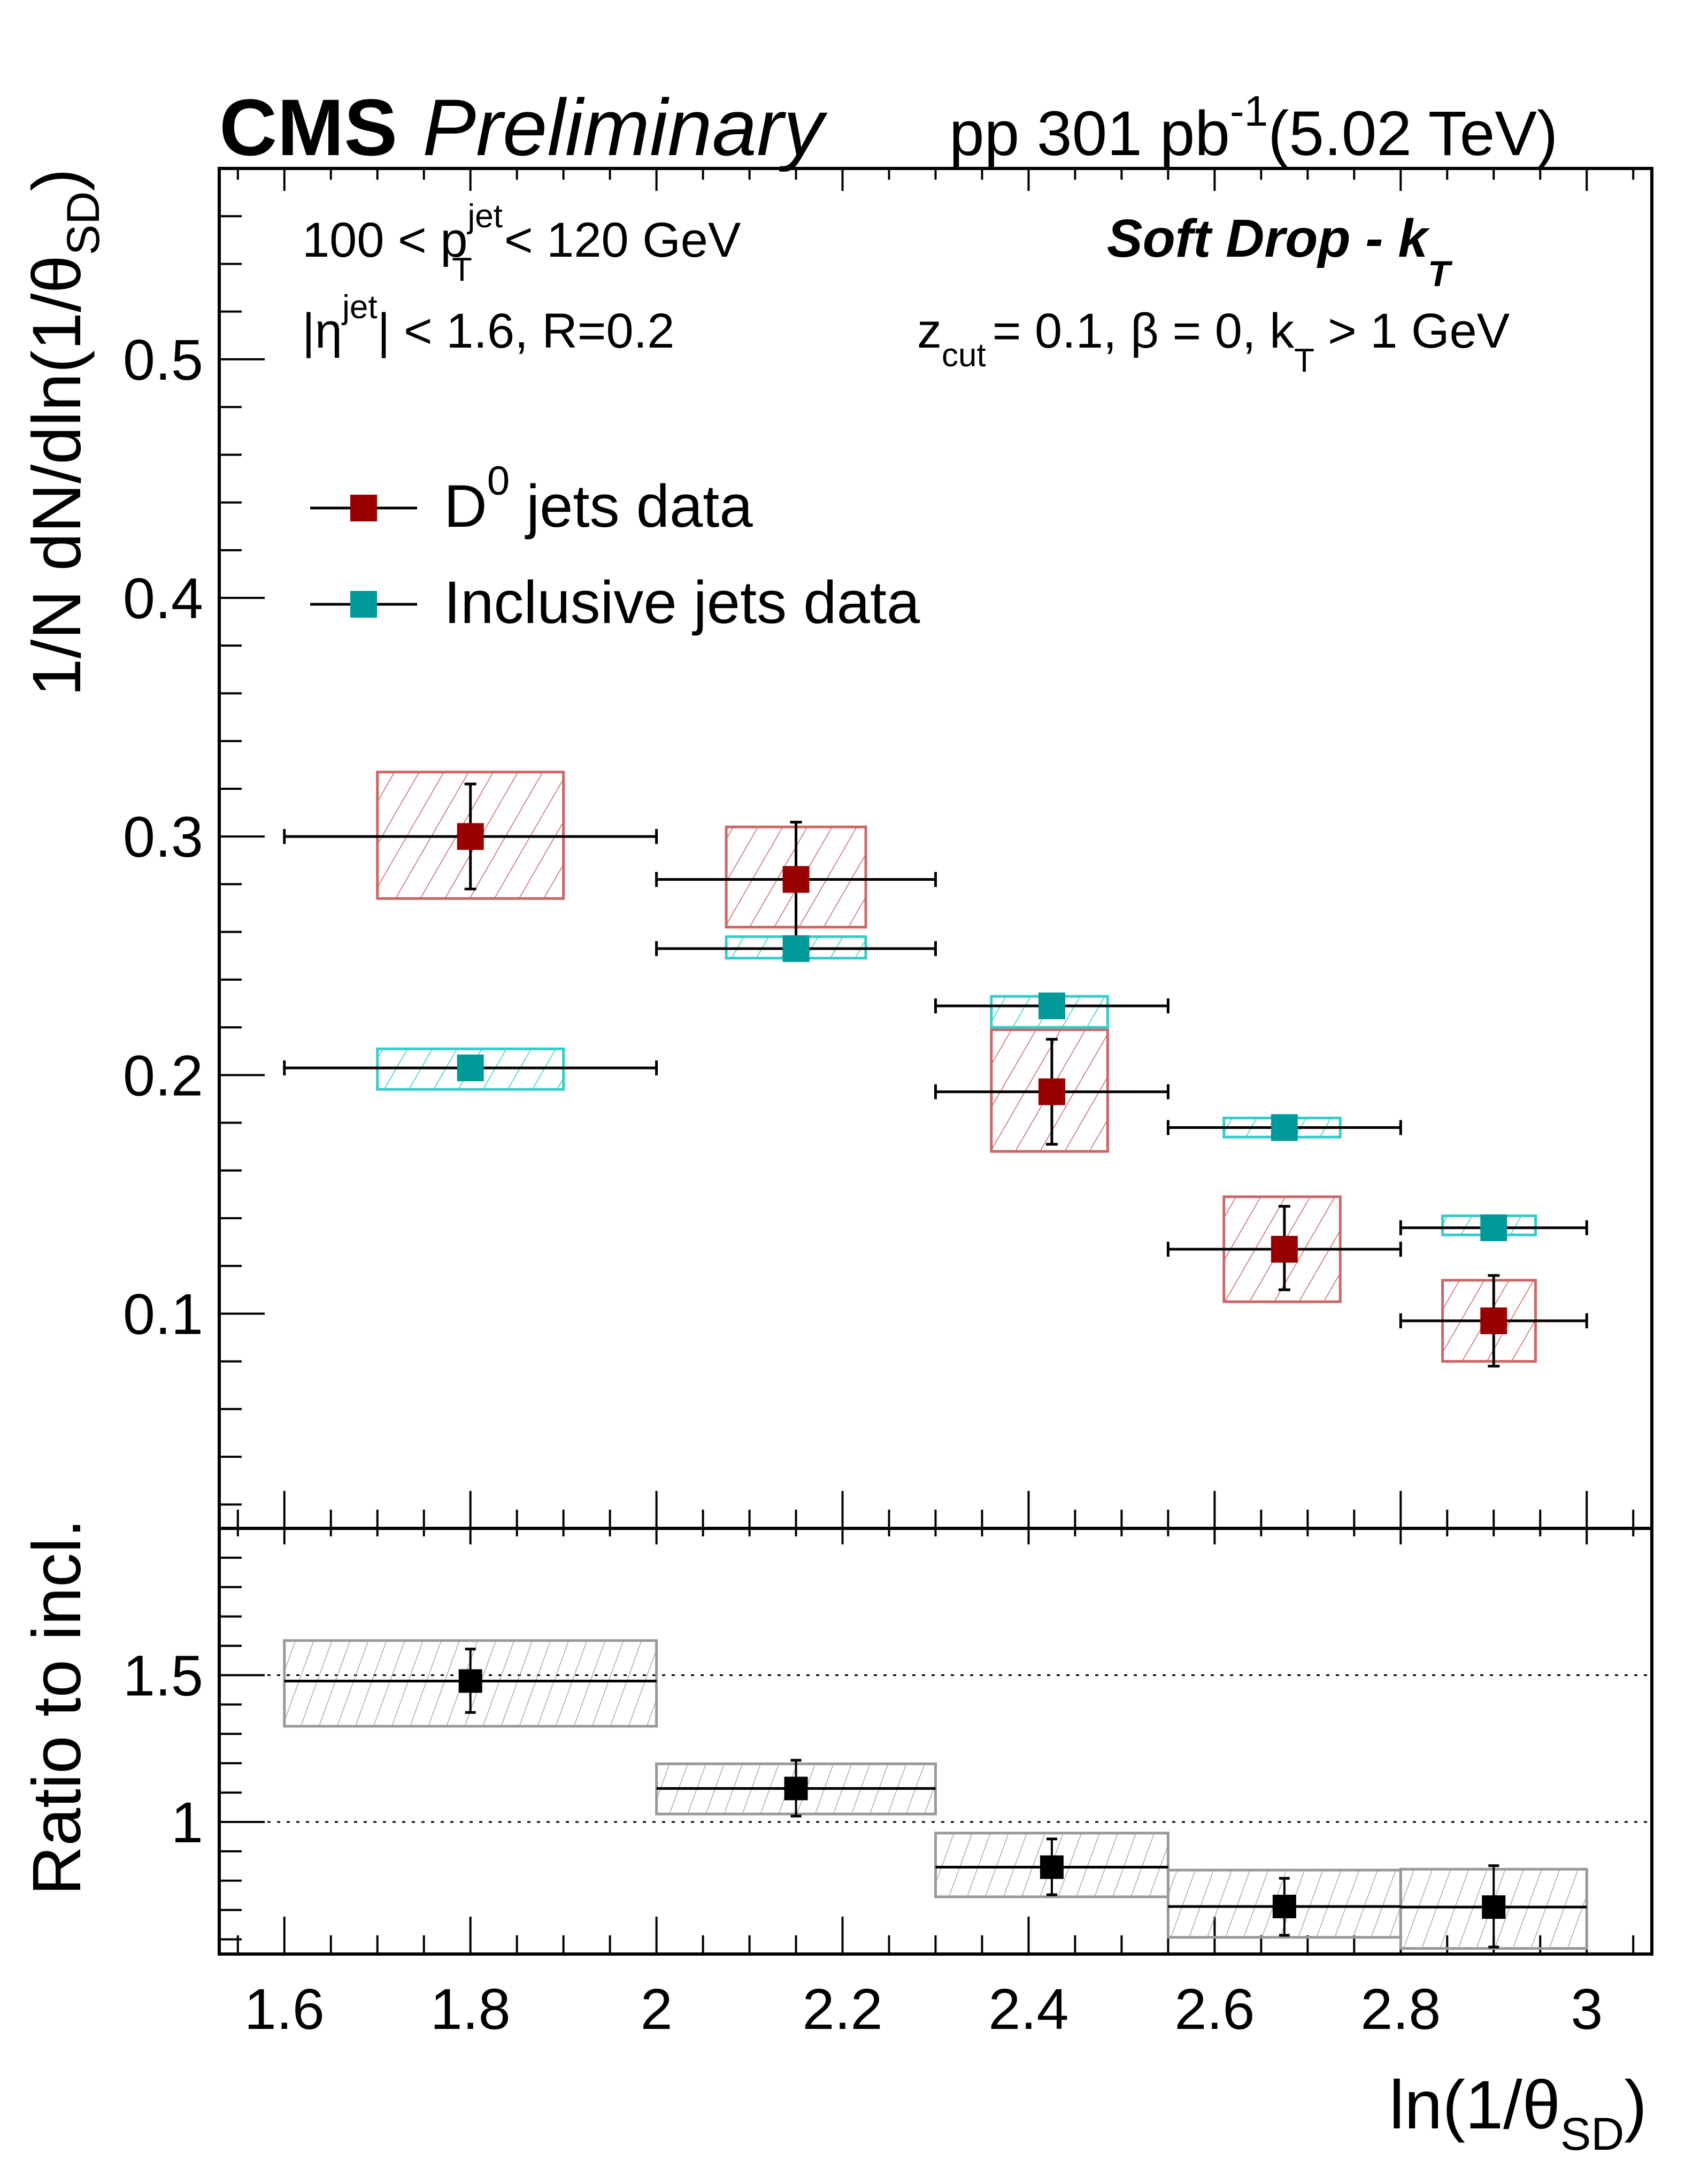 Image resolution: width=1685 pixels, height=2184 pixels. What do you see at coordinates (385, 240) in the screenshot?
I see `pt-range-pre: 100 < p` at bounding box center [385, 240].